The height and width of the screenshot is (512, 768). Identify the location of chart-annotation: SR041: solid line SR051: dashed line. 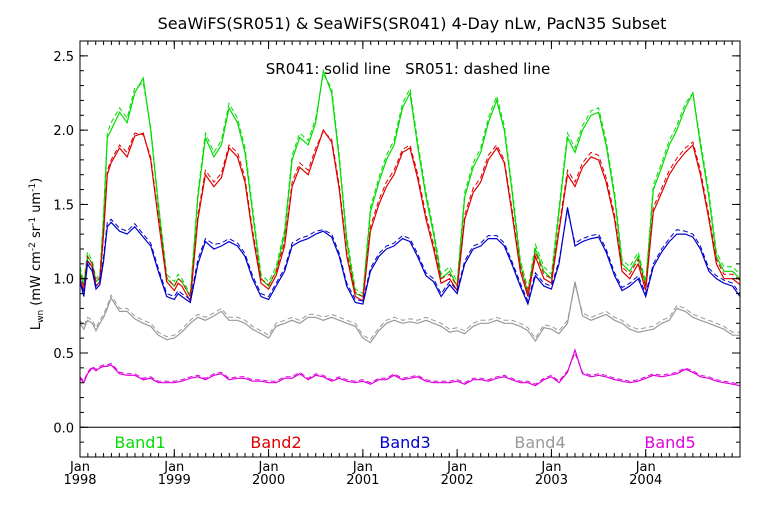
(408, 69).